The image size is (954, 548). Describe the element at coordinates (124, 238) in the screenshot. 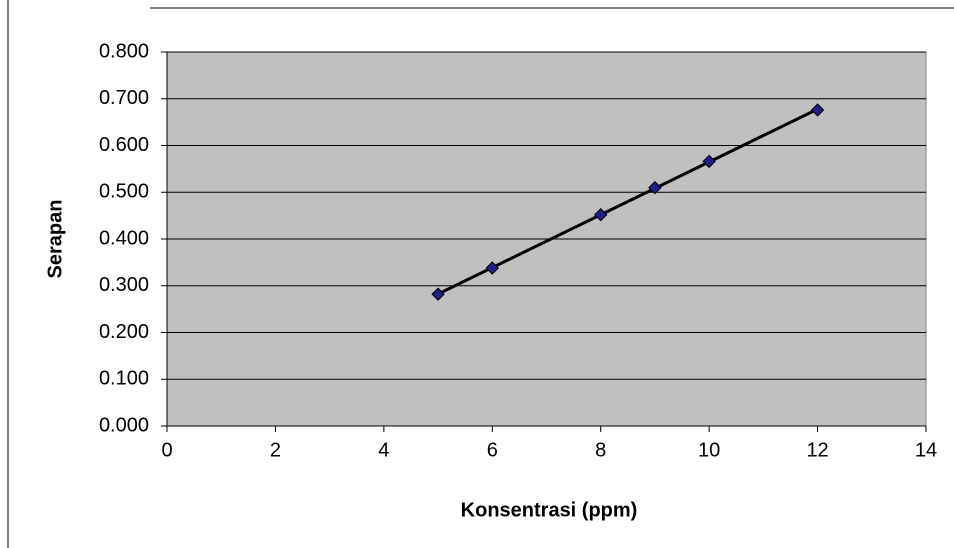

I see `y-tick-label: 0.400` at that location.